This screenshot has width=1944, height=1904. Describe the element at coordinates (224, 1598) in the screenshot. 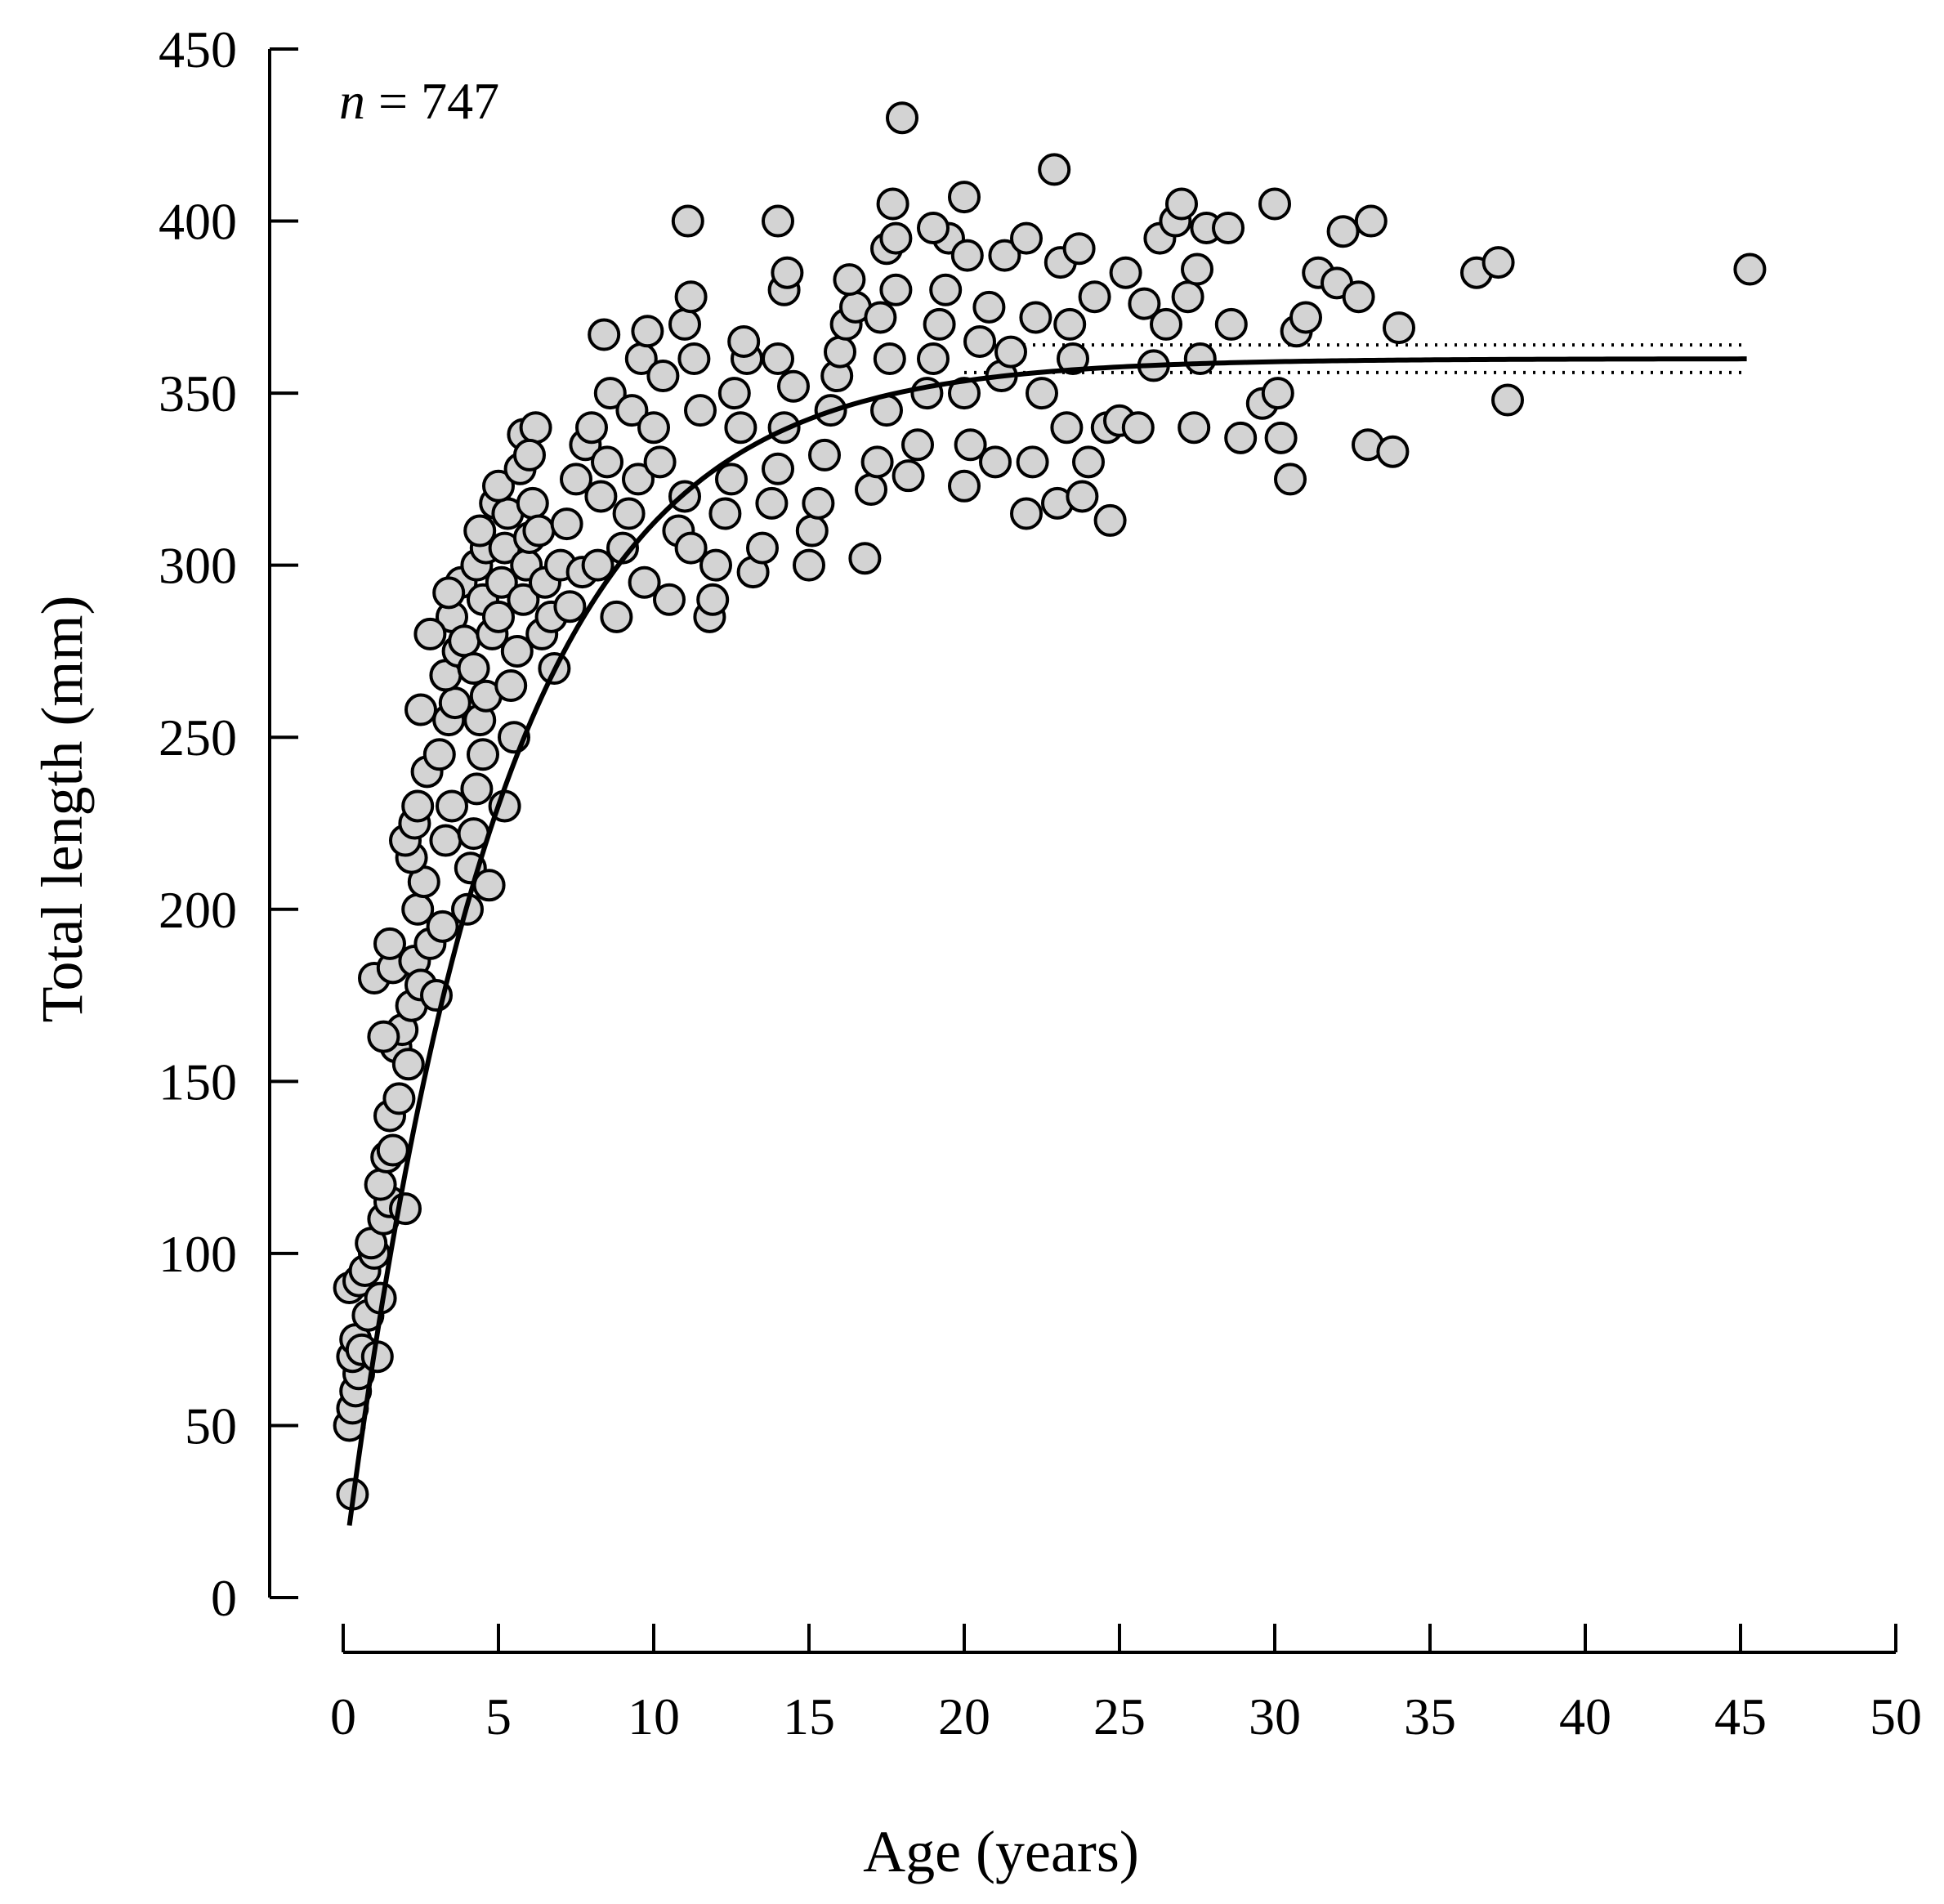

I see `y-tick-label: 0` at that location.